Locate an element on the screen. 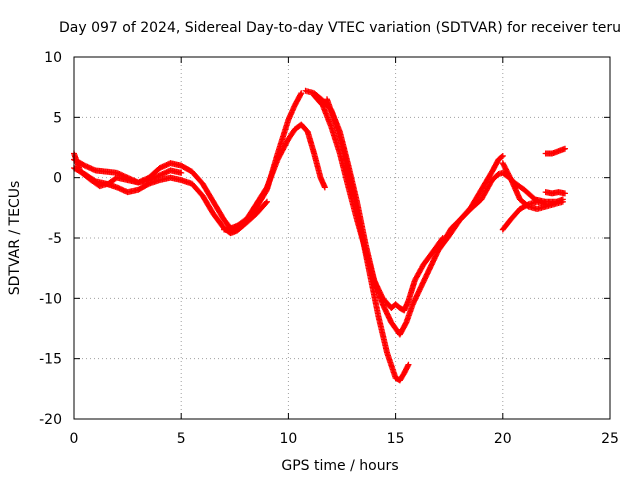  y-tick-label: 5 is located at coordinates (57, 118).